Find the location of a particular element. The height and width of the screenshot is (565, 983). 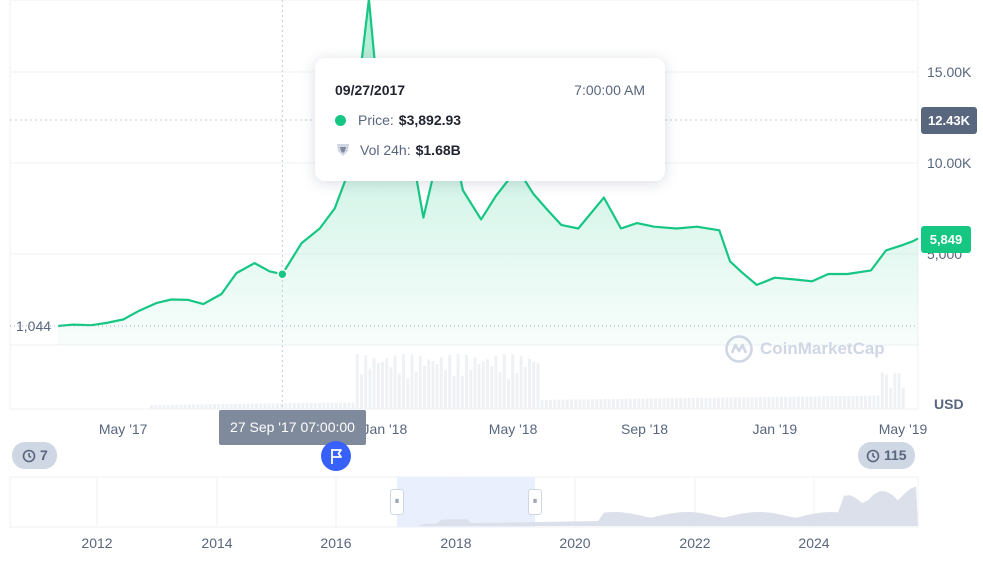

y-tick-label: 10.00K is located at coordinates (949, 163).